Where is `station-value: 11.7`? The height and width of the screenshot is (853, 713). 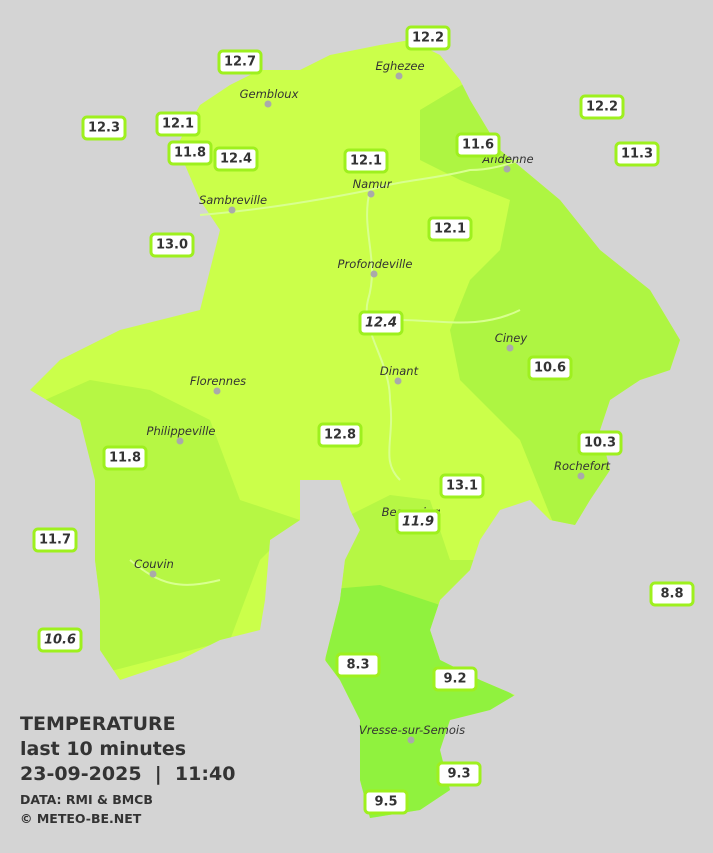
station-value: 11.7 is located at coordinates (55, 540).